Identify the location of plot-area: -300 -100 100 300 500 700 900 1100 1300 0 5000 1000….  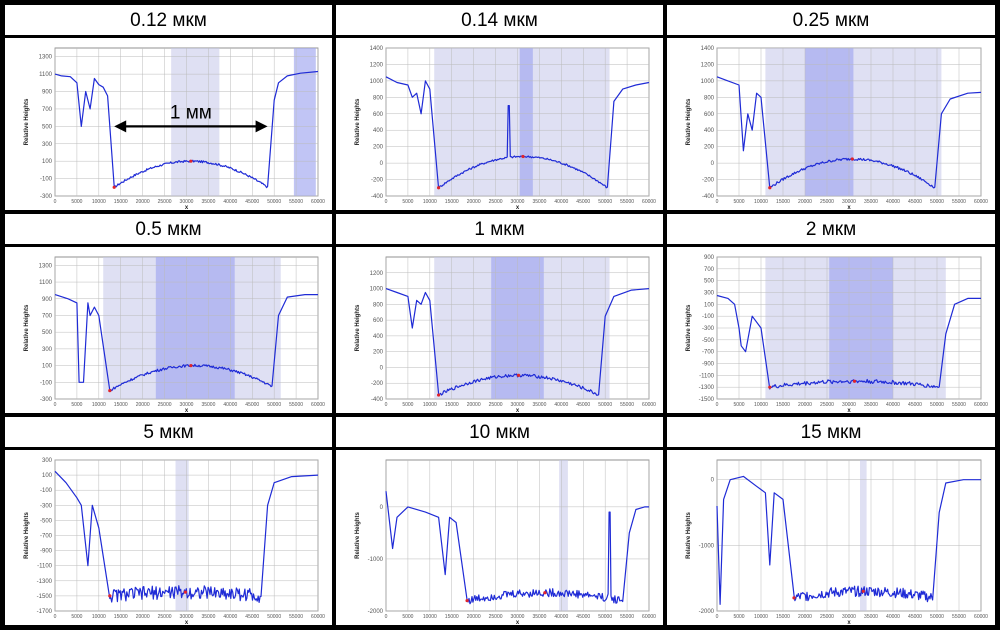
(168, 330).